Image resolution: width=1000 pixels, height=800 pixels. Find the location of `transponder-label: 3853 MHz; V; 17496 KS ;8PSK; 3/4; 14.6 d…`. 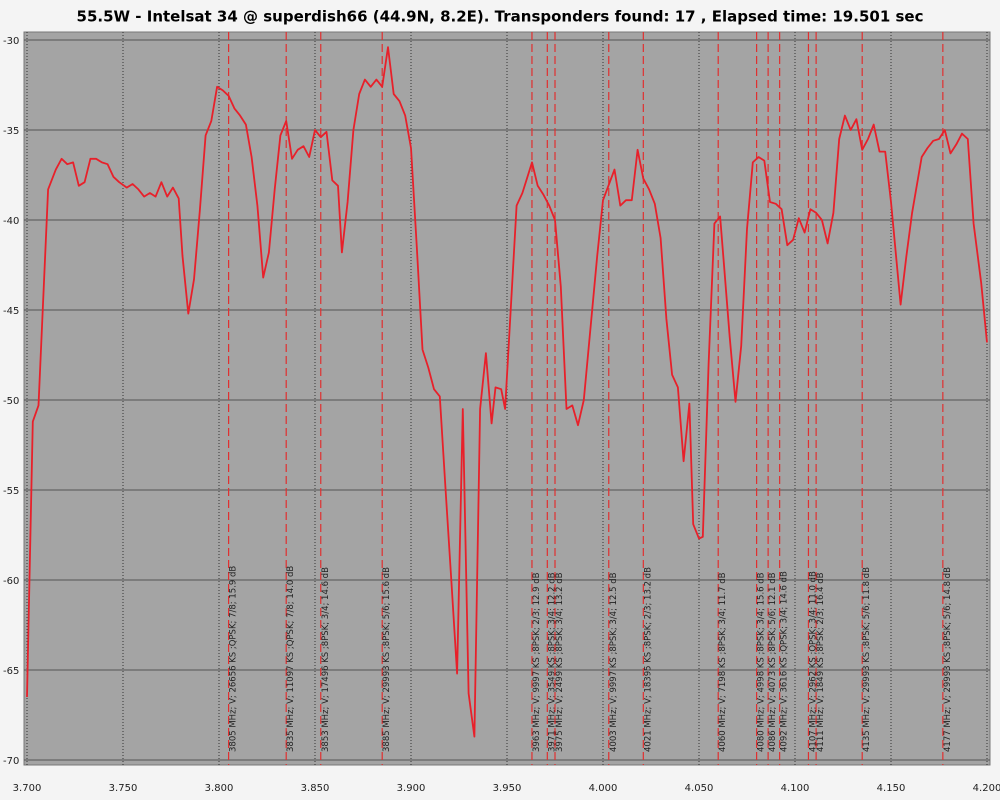

transponder-label: 3853 MHz; V; 17496 KS ;8PSK; 3/4; 14.6 d… is located at coordinates (326, 659).